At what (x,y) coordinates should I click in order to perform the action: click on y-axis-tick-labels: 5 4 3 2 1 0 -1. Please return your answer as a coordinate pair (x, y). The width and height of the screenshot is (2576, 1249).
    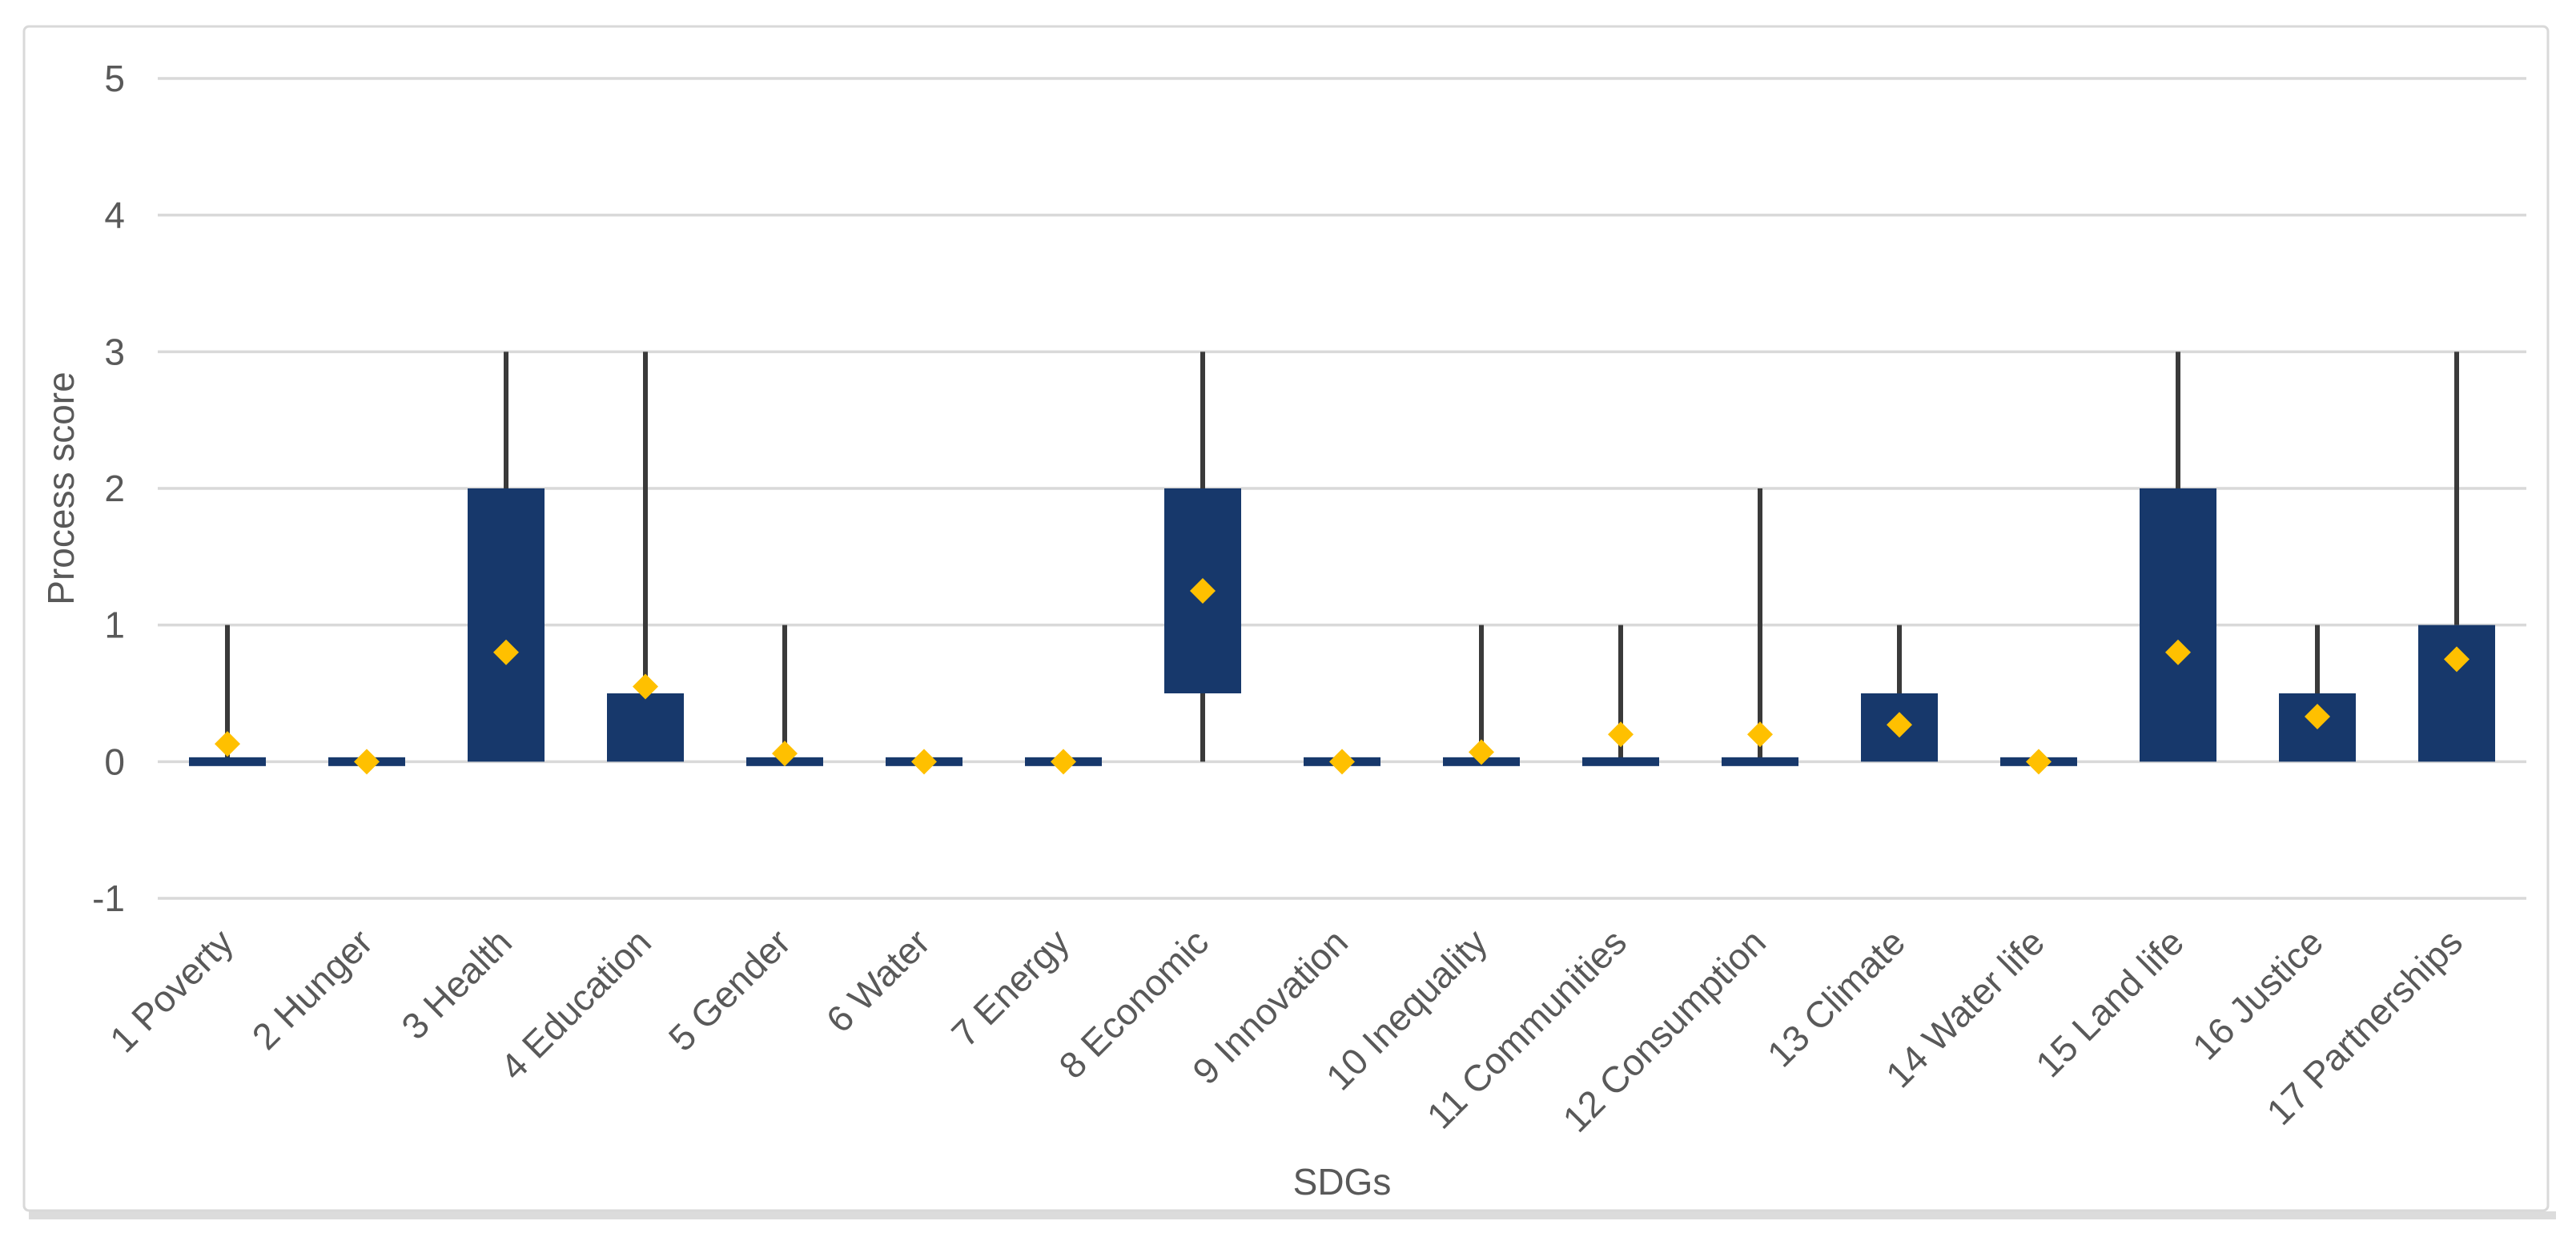
    Looking at the image, I should click on (108, 488).